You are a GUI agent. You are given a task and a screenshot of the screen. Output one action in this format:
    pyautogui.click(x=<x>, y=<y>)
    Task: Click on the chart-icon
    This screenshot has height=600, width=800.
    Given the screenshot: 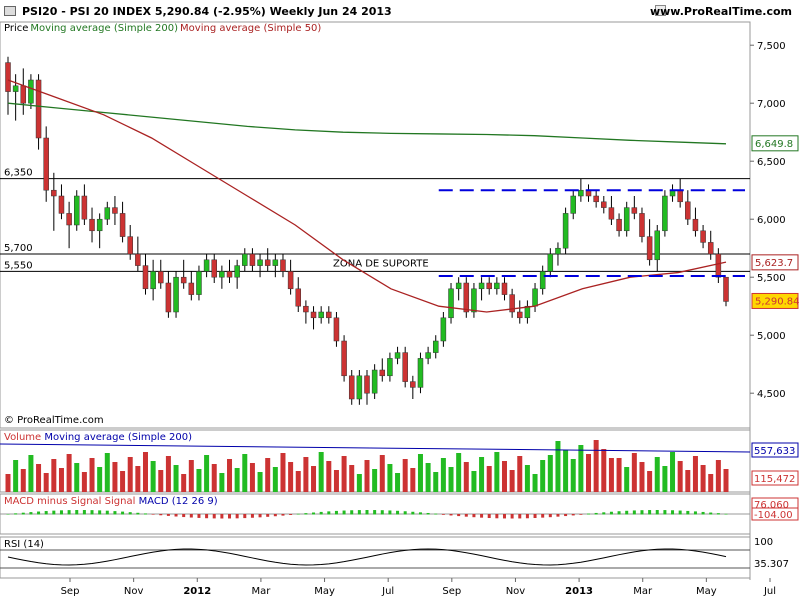 What is the action you would take?
    pyautogui.click(x=10, y=11)
    